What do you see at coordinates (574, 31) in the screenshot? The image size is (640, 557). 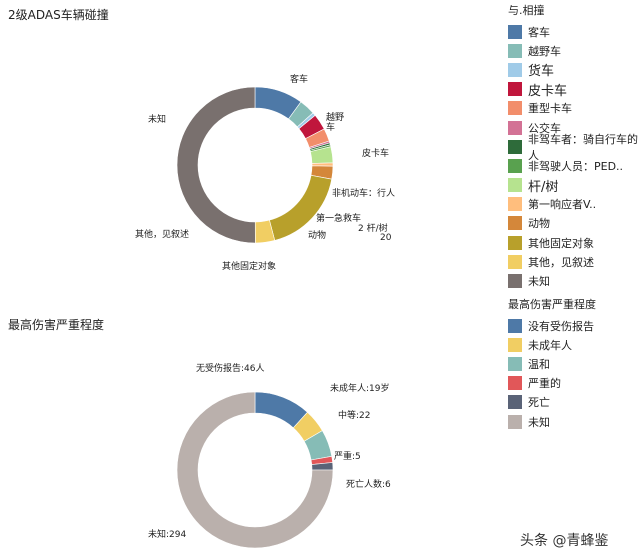 I see `legend-item: 客车` at bounding box center [574, 31].